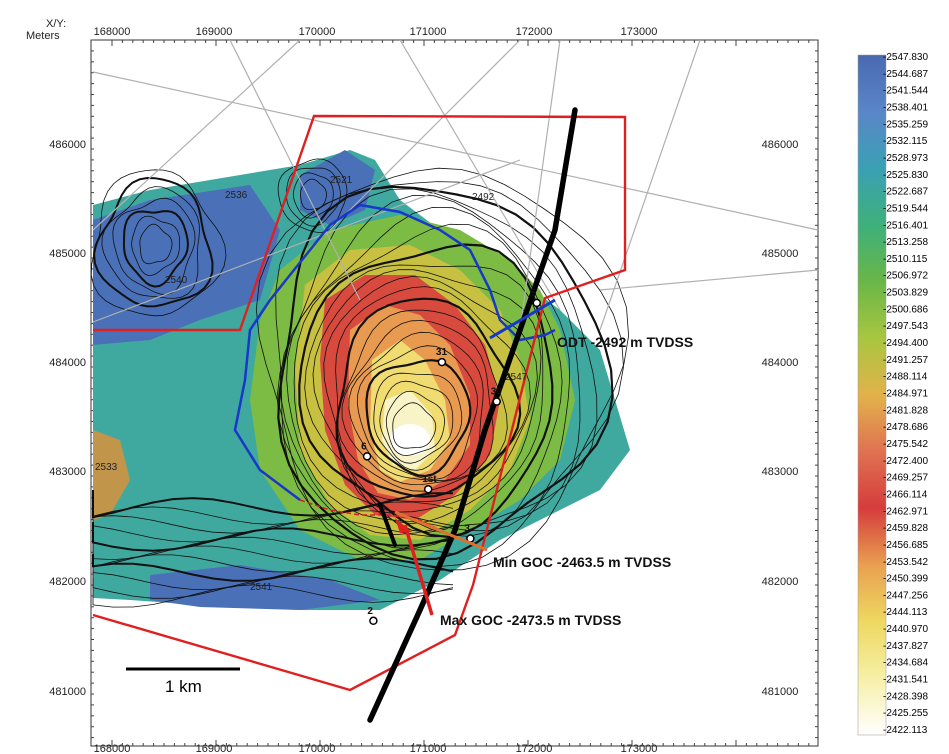  Describe the element at coordinates (905, 427) in the screenshot. I see `legend-value-label: -2478.686` at that location.